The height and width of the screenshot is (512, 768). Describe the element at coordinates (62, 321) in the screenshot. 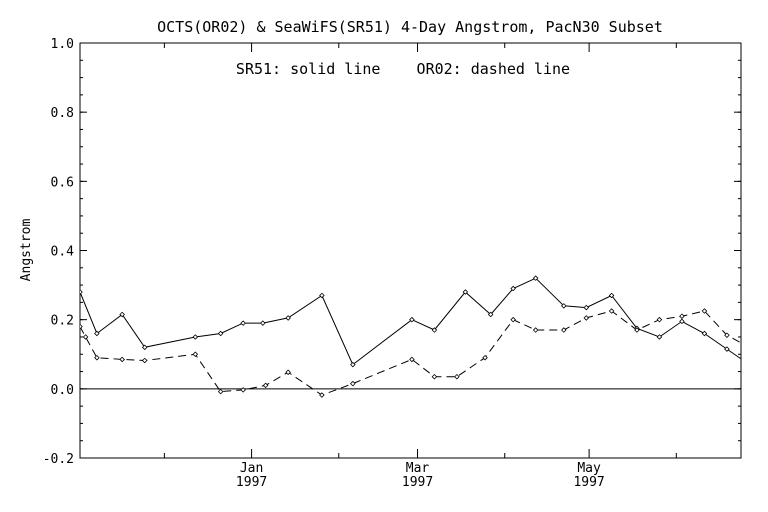

I see `y-tick-label: 0.2` at that location.